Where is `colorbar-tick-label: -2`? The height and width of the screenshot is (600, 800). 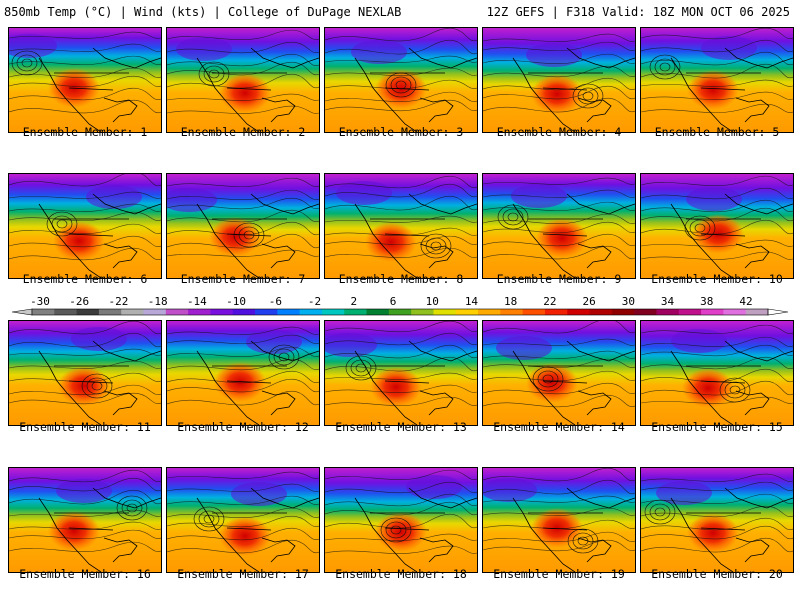
colorbar-tick-label: -2 is located at coordinates (314, 301).